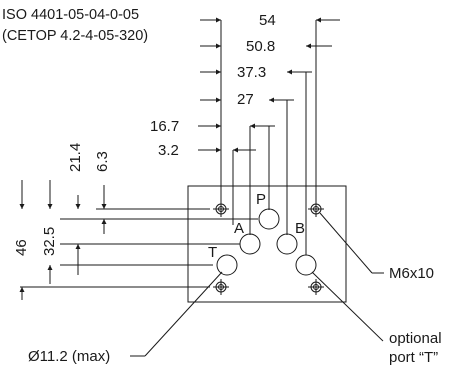  Describe the element at coordinates (227, 265) in the screenshot. I see `port-t-circle` at that location.